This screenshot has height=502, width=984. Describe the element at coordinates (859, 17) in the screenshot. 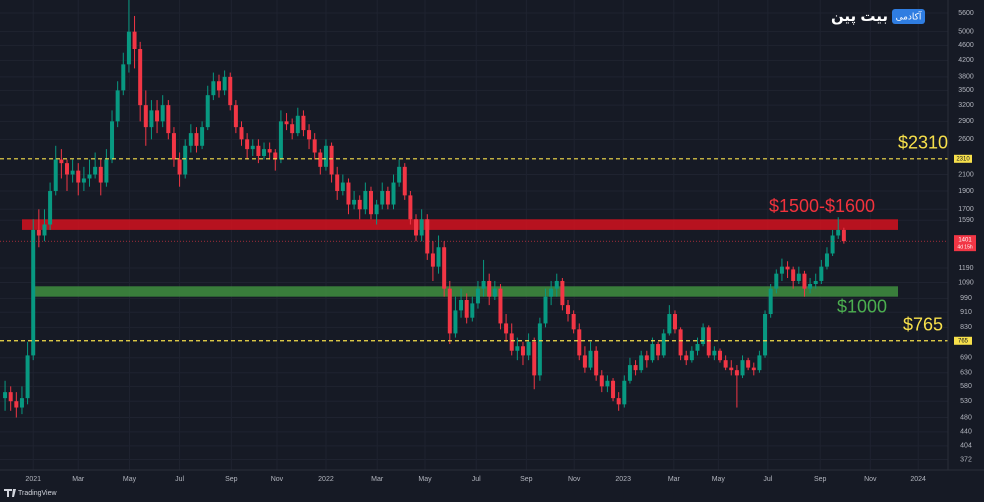

I see `brand-text: بیت پین` at that location.